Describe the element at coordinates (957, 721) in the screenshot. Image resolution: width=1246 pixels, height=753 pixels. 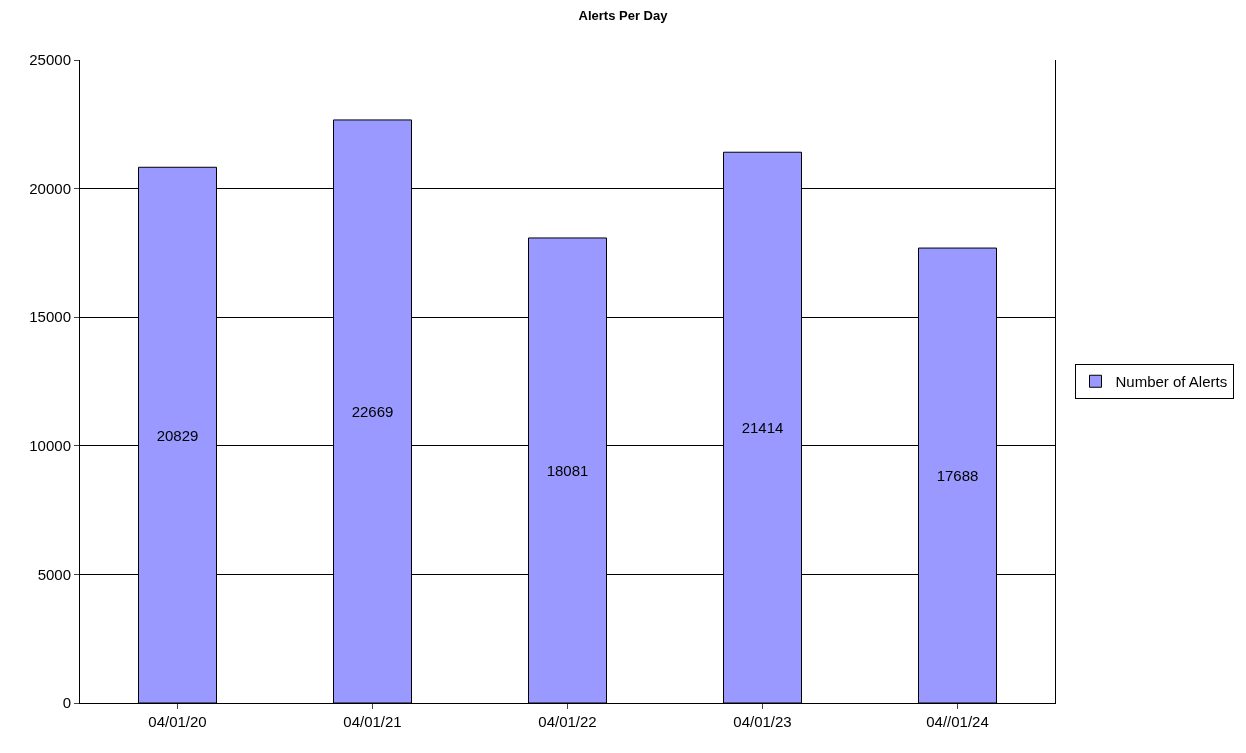
I see `x-tick-label: 04//01/24` at that location.